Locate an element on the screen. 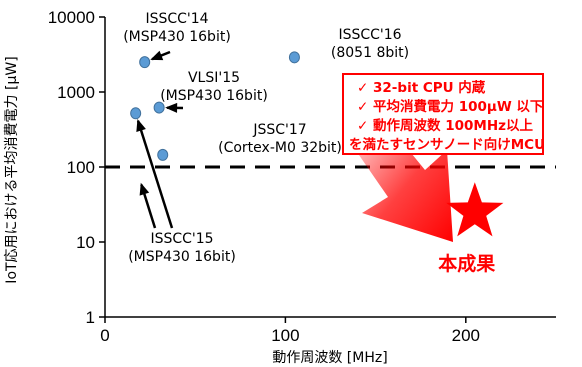  point-label: ISSCC'14 is located at coordinates (176, 19).